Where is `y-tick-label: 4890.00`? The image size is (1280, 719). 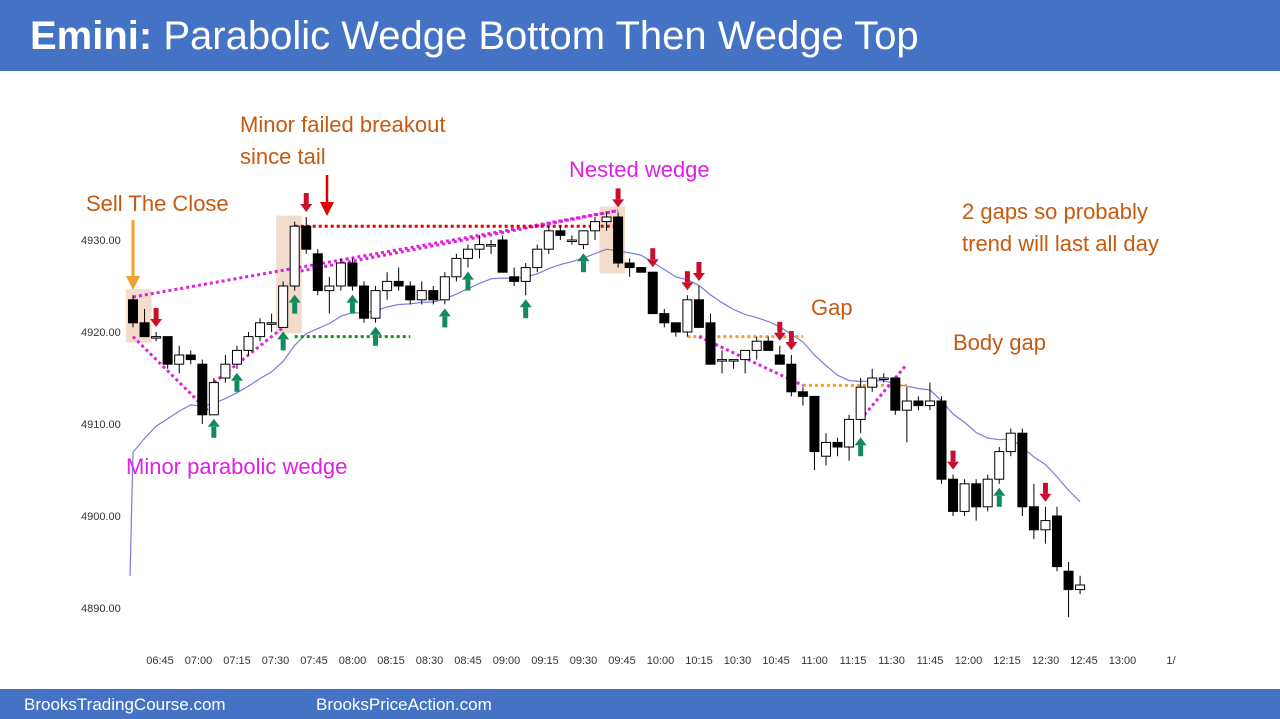
y-tick-label: 4890.00 is located at coordinates (101, 609).